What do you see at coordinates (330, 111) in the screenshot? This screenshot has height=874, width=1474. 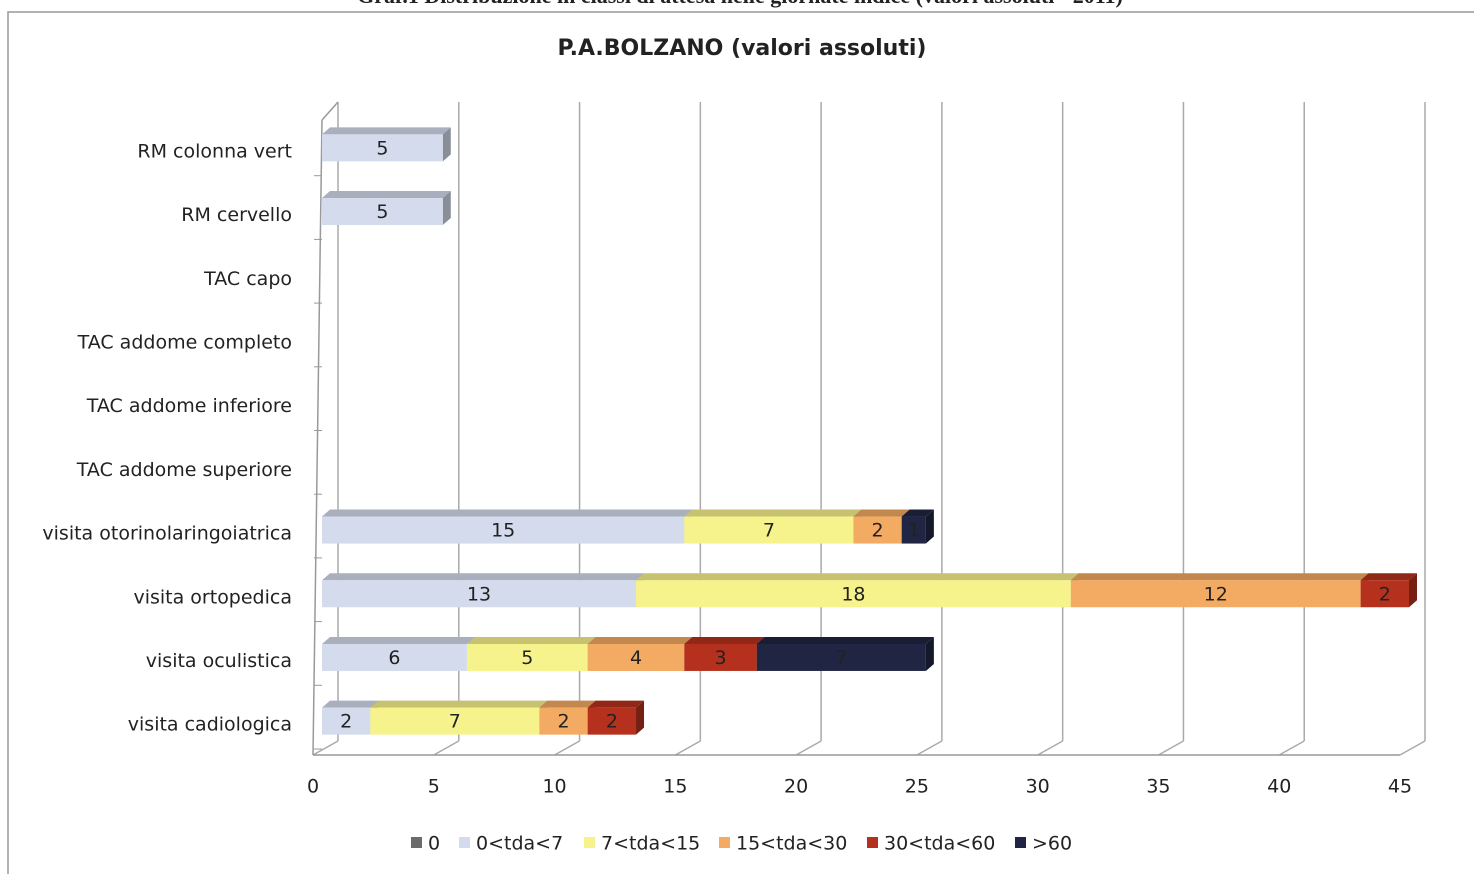 I see `y-axis-back` at bounding box center [330, 111].